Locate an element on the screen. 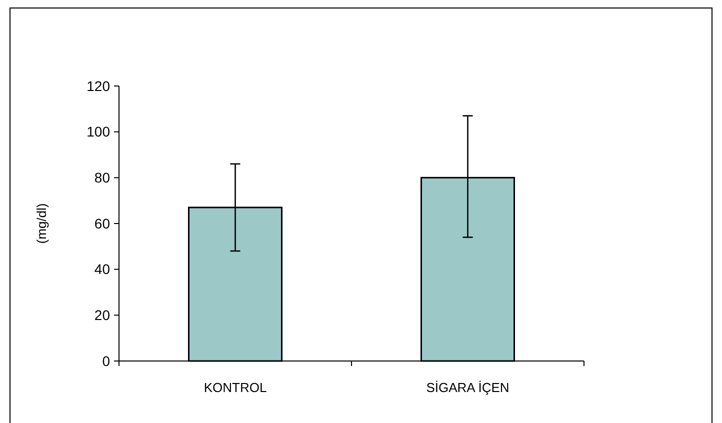  x-tick-label: KONTROL is located at coordinates (235, 387).